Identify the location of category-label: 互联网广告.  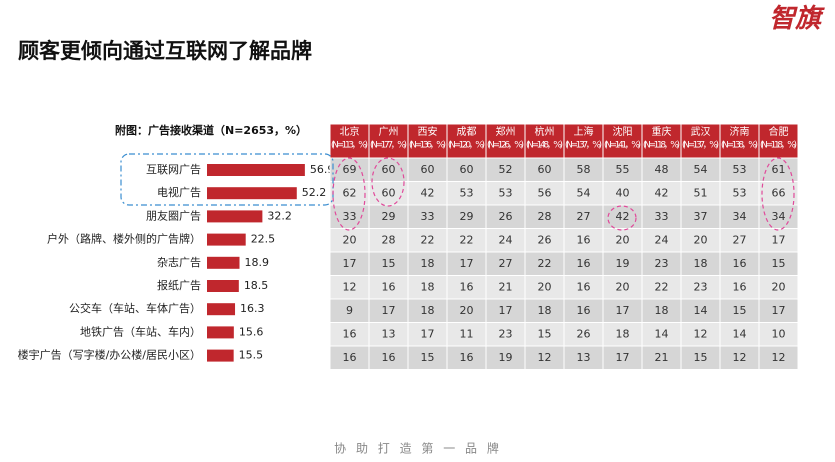
(173, 169).